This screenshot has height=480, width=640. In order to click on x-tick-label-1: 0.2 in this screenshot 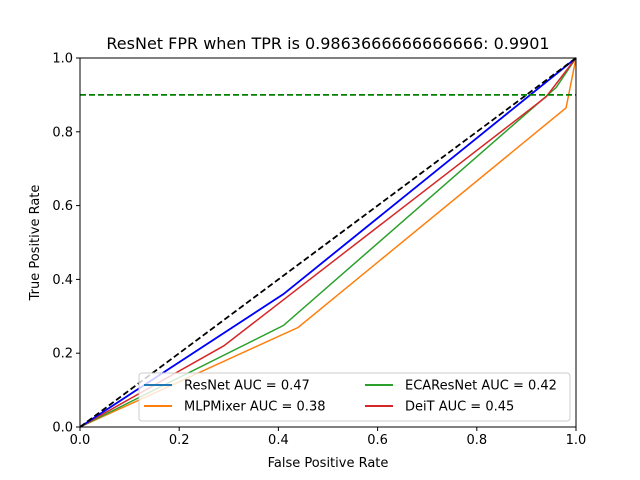, I will do `click(179, 440)`.